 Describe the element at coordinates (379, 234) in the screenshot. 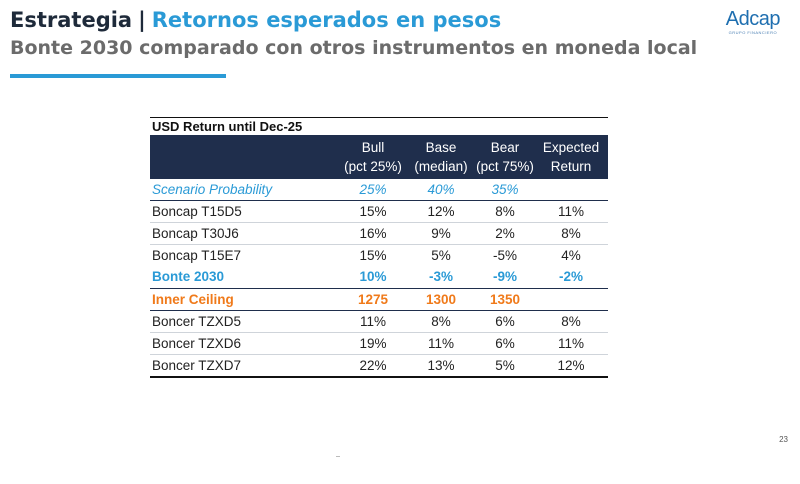

I see `table-row: Boncap T30J6 16% 9% 2% 8%` at that location.